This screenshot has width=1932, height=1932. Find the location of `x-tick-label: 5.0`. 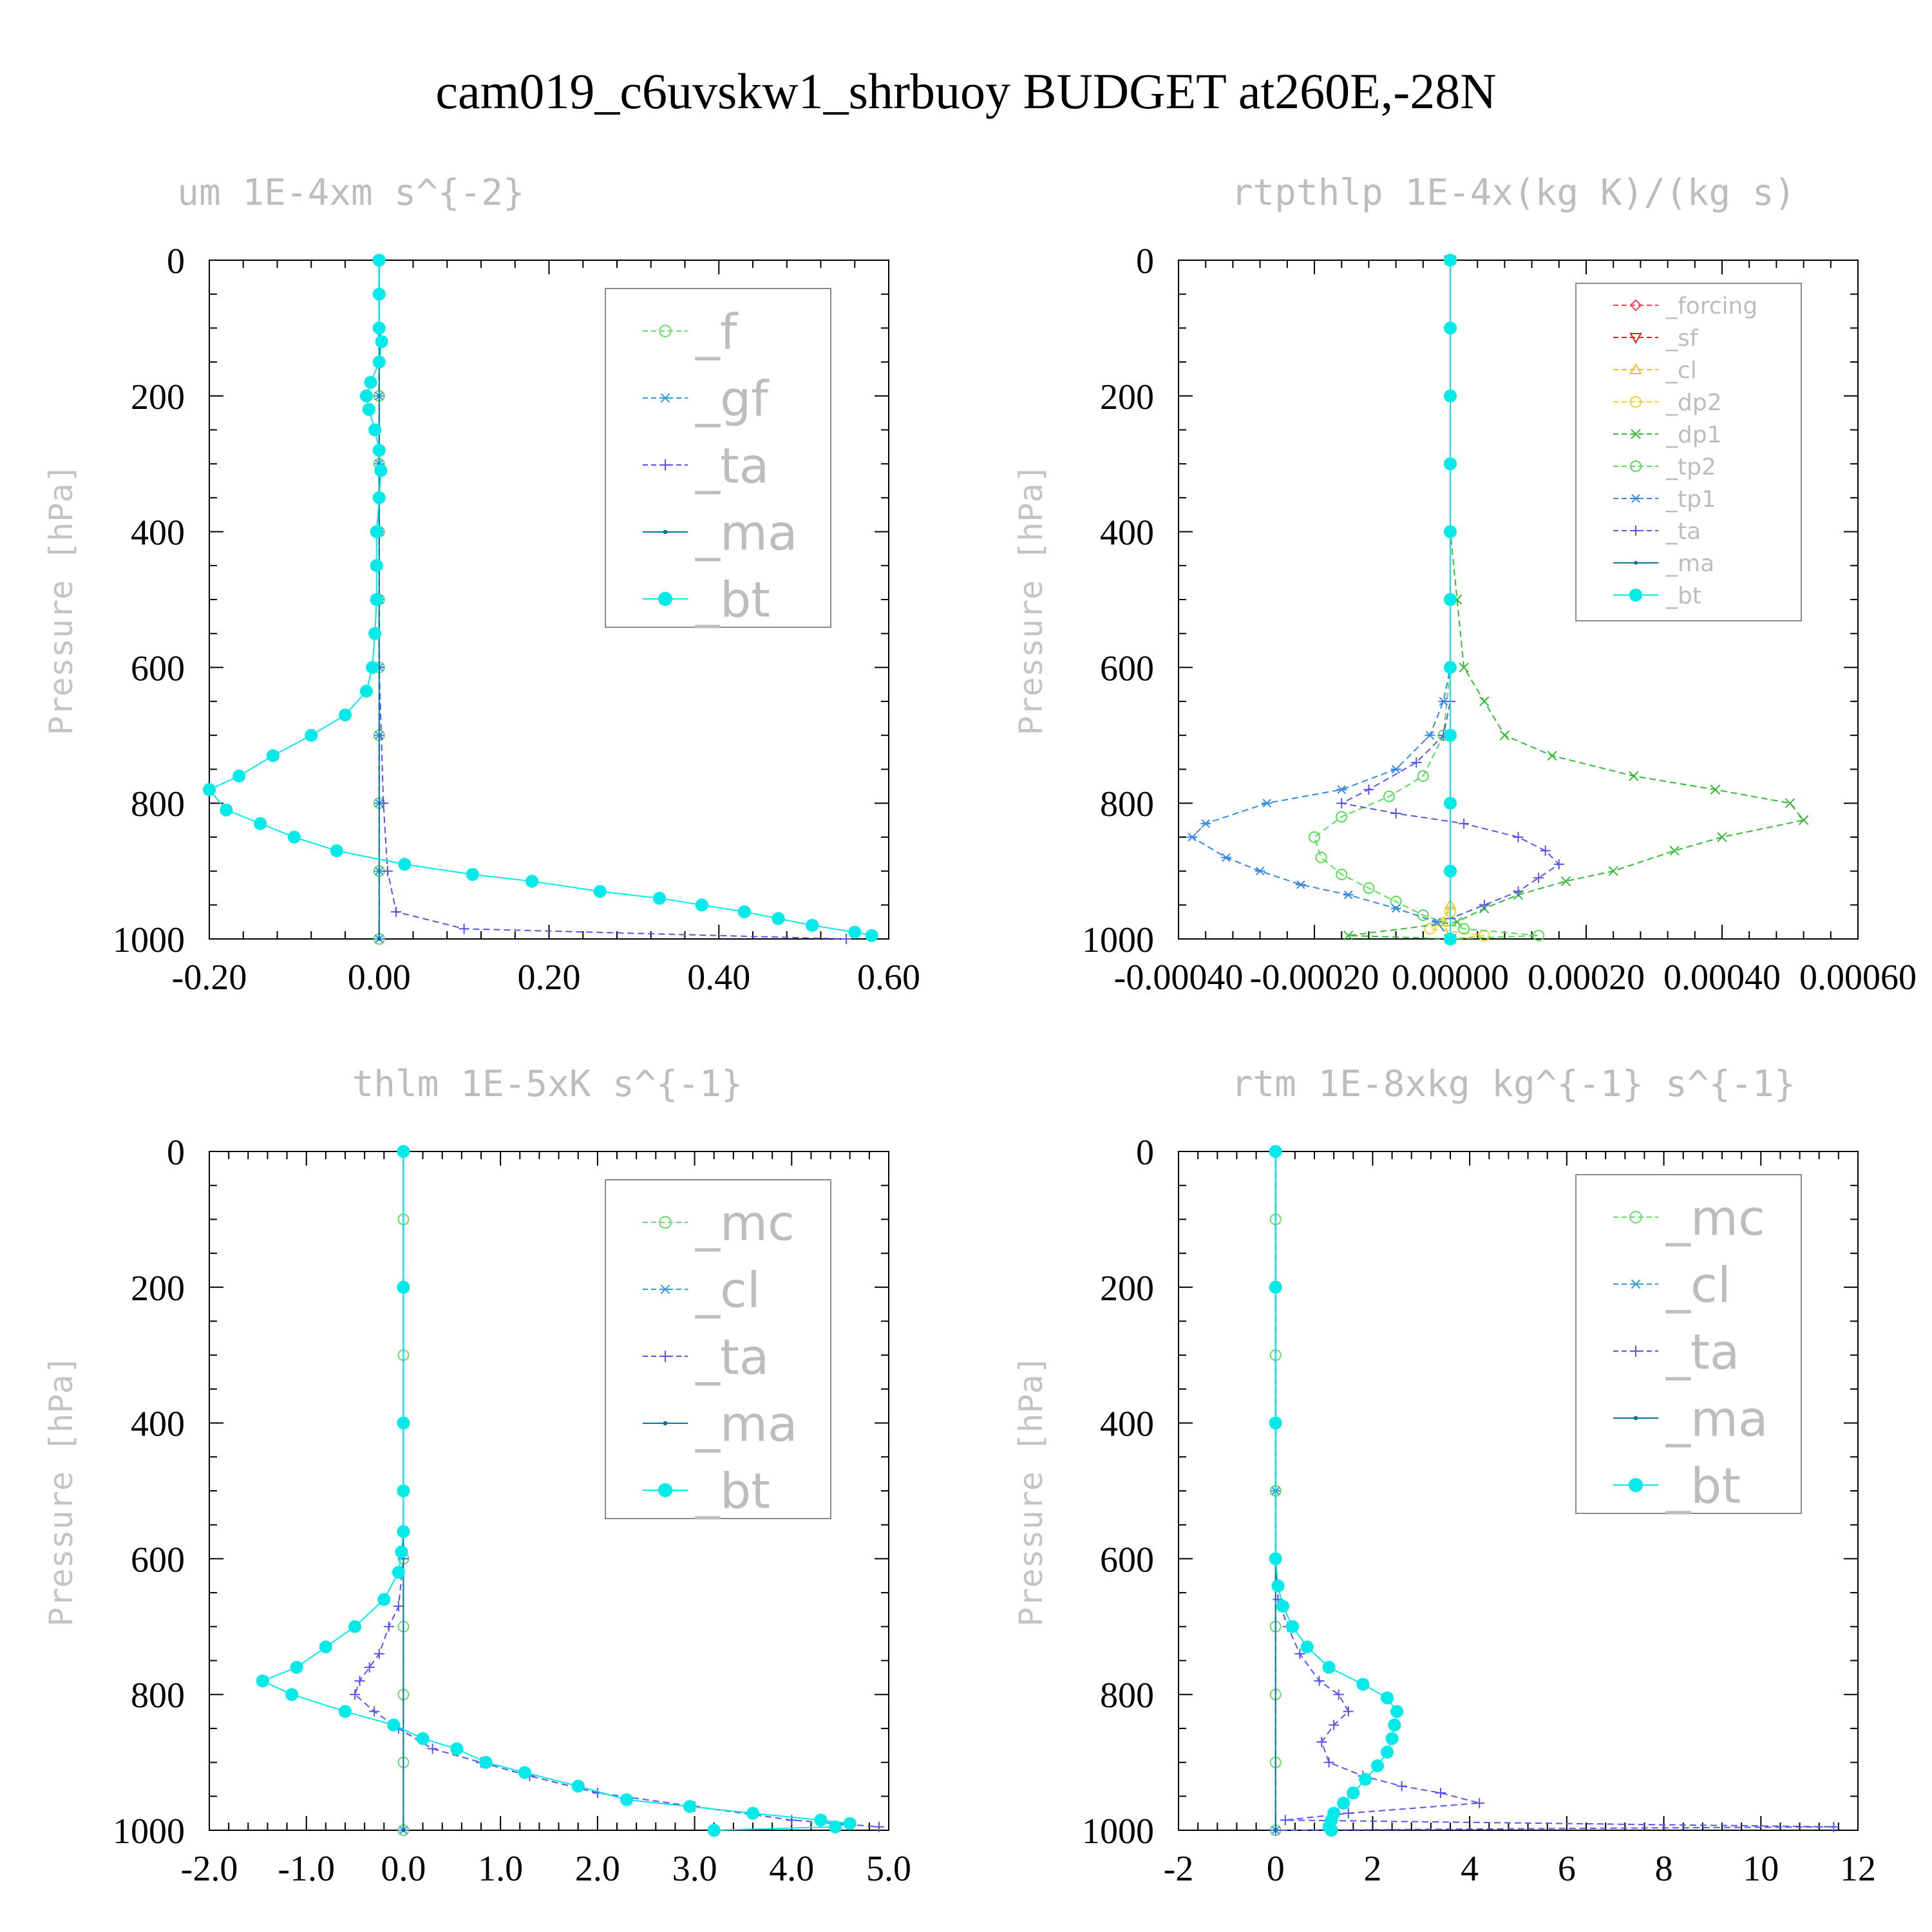

x-tick-label: 5.0 is located at coordinates (888, 1869).